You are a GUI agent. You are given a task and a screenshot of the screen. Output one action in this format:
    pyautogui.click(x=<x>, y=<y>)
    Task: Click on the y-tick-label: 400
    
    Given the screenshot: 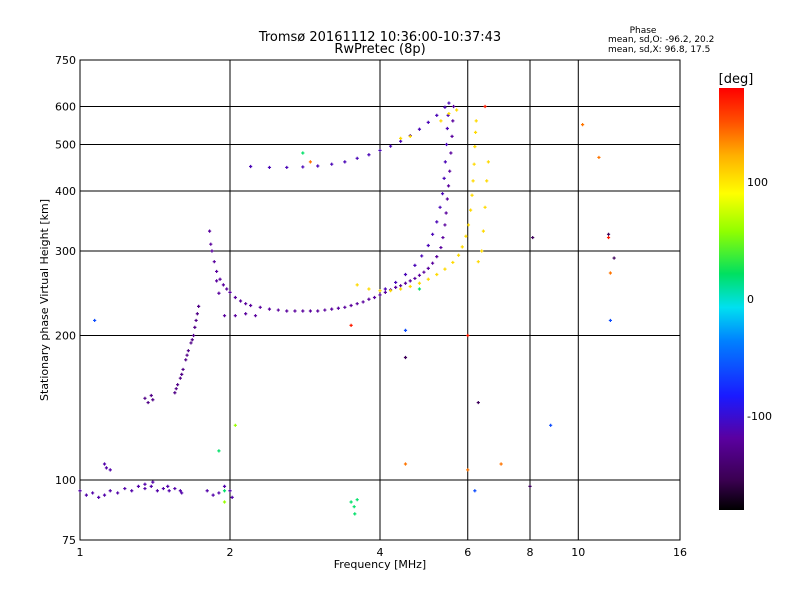 What is the action you would take?
    pyautogui.click(x=65, y=191)
    